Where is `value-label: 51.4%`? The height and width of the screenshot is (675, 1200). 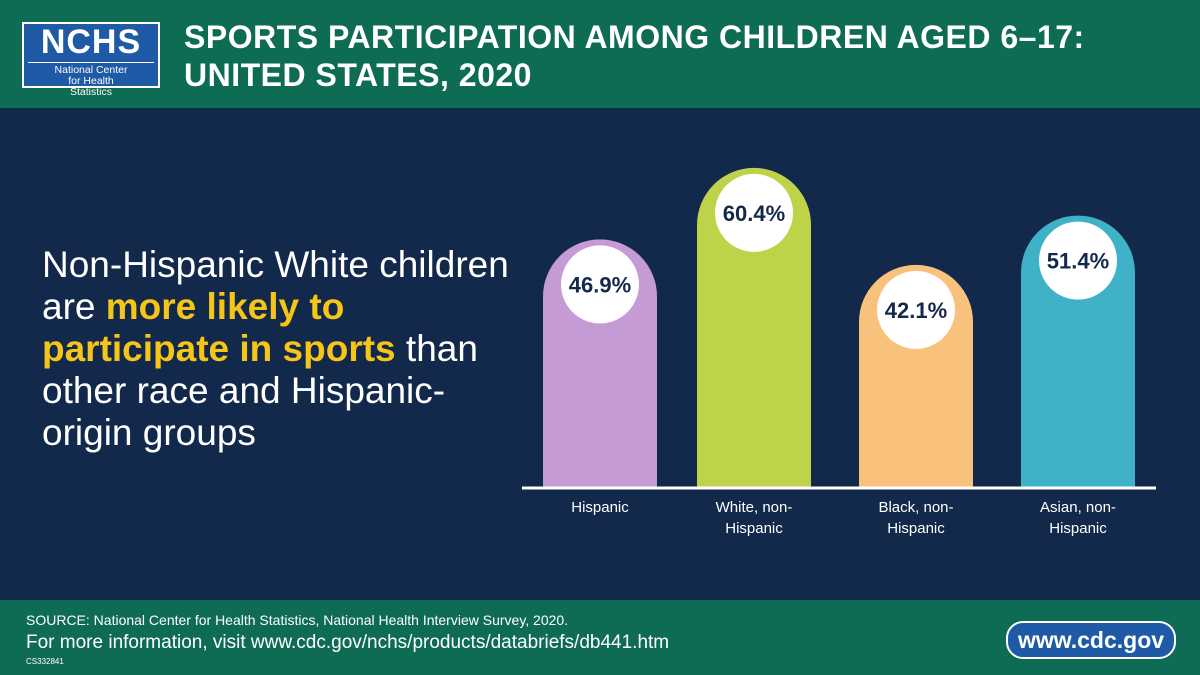 value-label: 51.4% is located at coordinates (1078, 261).